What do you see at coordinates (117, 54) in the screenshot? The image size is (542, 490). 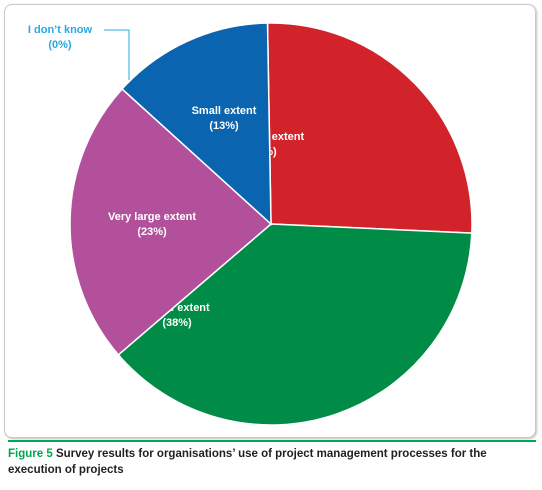 I see `leader-line-i-don-t-know` at bounding box center [117, 54].